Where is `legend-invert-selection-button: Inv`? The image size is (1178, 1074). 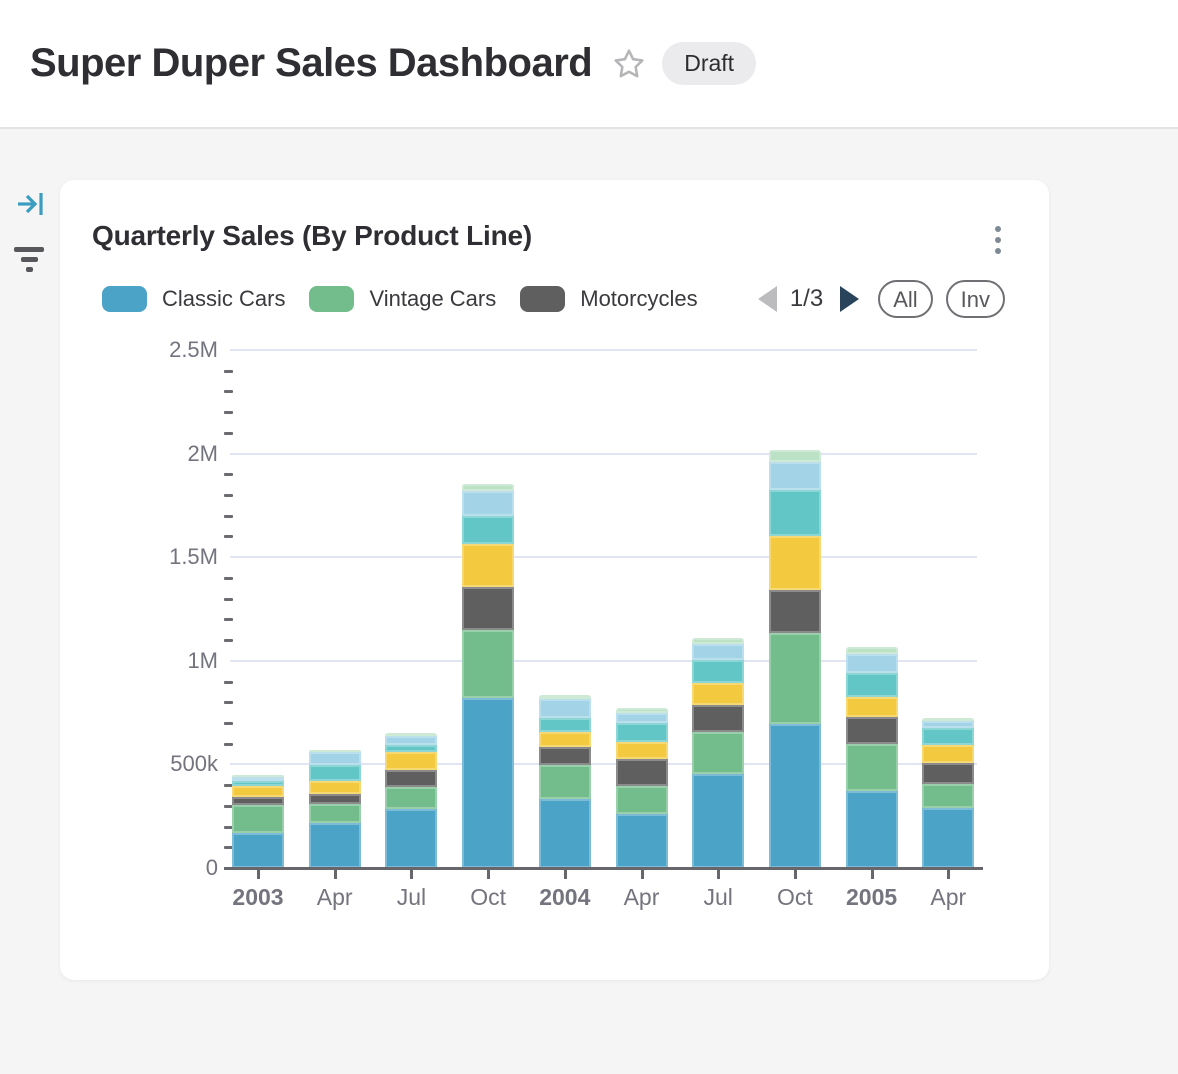
legend-invert-selection-button: Inv is located at coordinates (975, 299).